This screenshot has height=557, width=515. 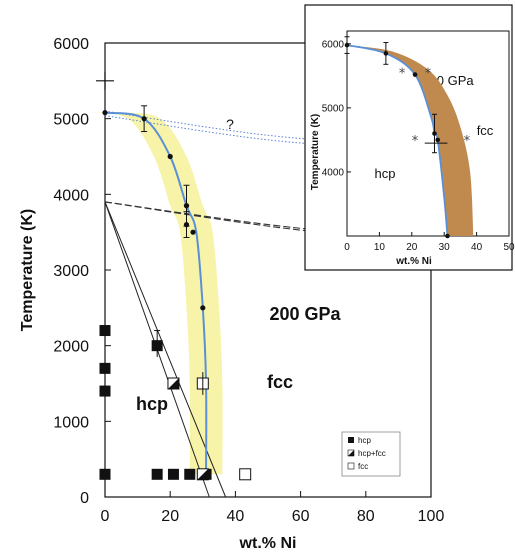 What do you see at coordinates (305, 314) in the screenshot?
I see `main-pressure-label: 200 GPa` at bounding box center [305, 314].